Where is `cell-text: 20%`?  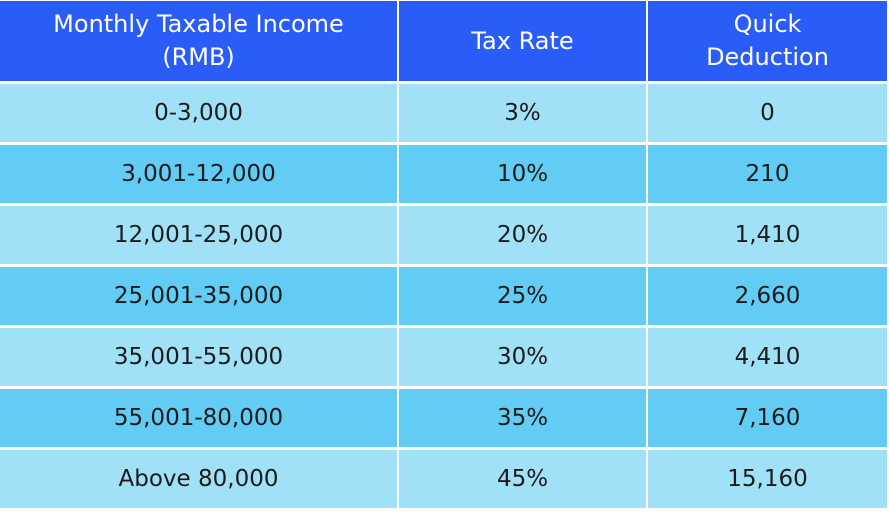
cell-text: 20% is located at coordinates (522, 235).